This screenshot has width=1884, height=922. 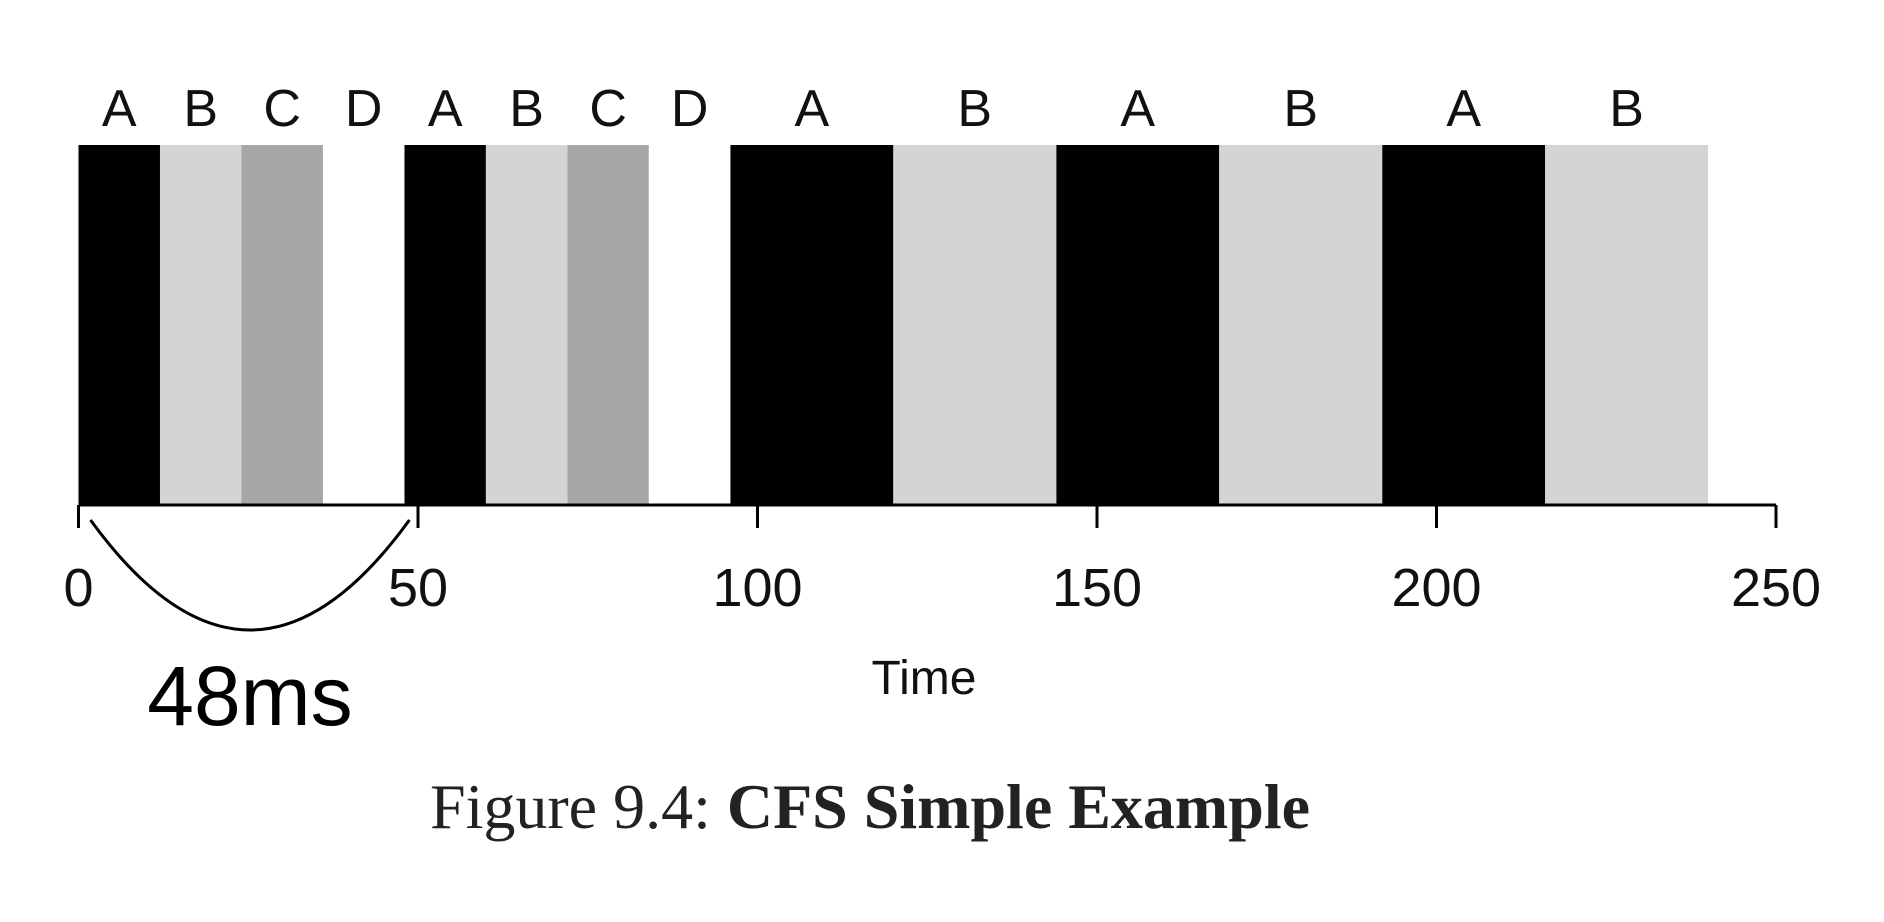 What do you see at coordinates (757, 588) in the screenshot?
I see `x-tick-label: 100` at bounding box center [757, 588].